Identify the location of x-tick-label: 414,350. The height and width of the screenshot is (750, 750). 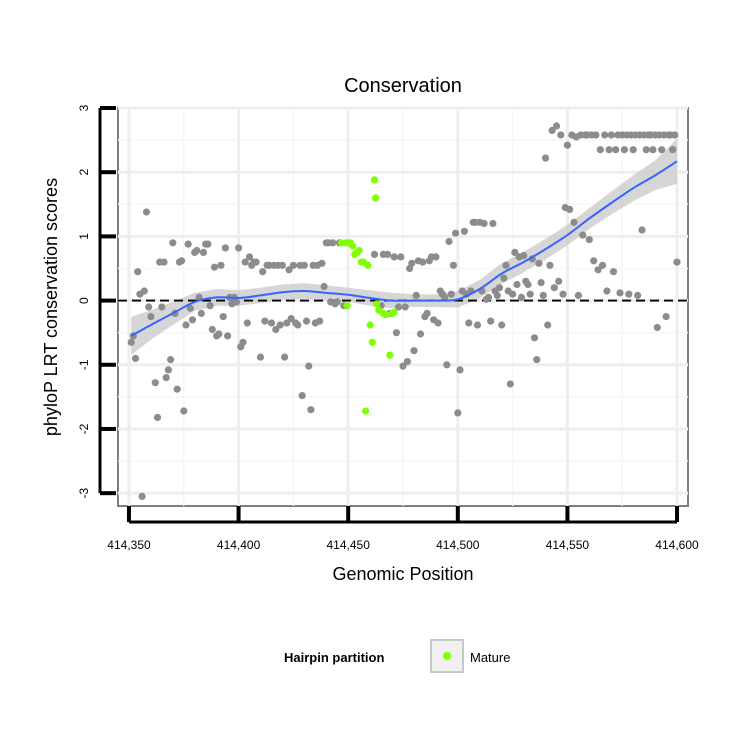
(129, 545).